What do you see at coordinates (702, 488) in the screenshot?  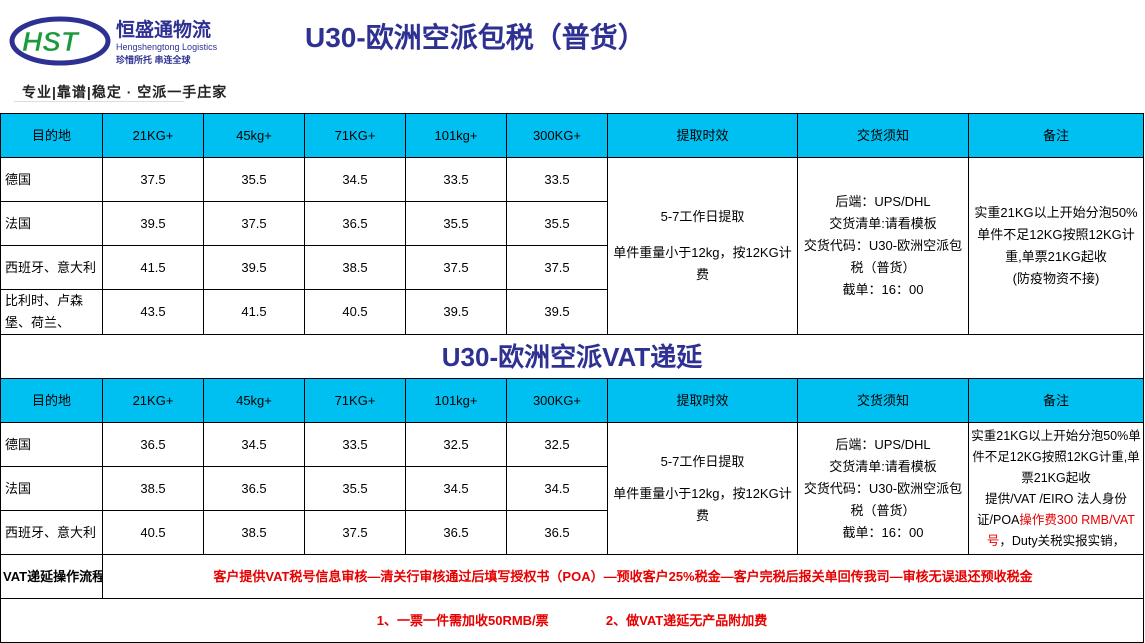 I see `timing-cell: 5-7工作日提取 单件重量小于12kg，按12KG计费` at bounding box center [702, 488].